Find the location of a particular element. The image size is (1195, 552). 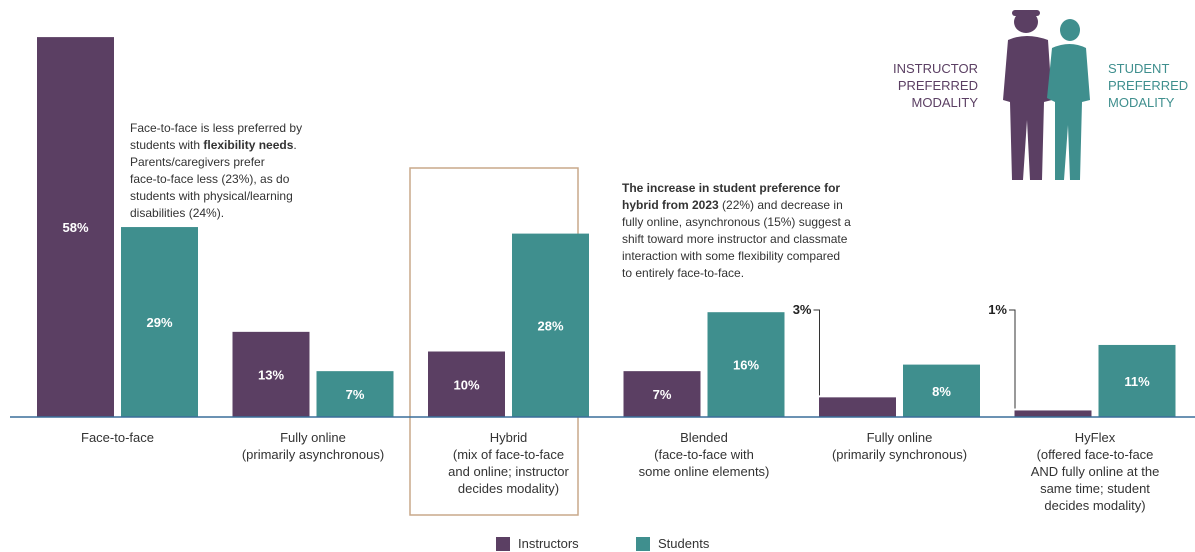

annotation-text: Parents/caregivers prefer is located at coordinates (197, 162).